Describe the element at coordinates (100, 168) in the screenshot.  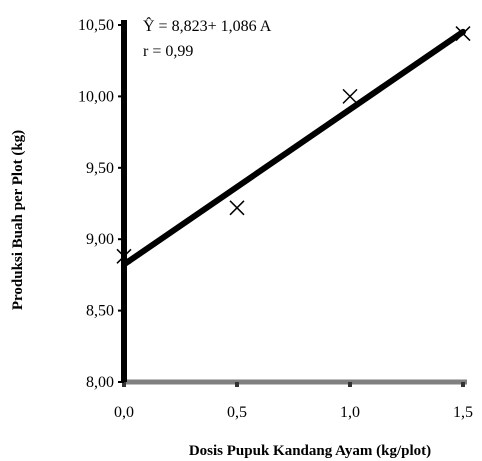
I see `y-tick-label-3: 9,50` at that location.